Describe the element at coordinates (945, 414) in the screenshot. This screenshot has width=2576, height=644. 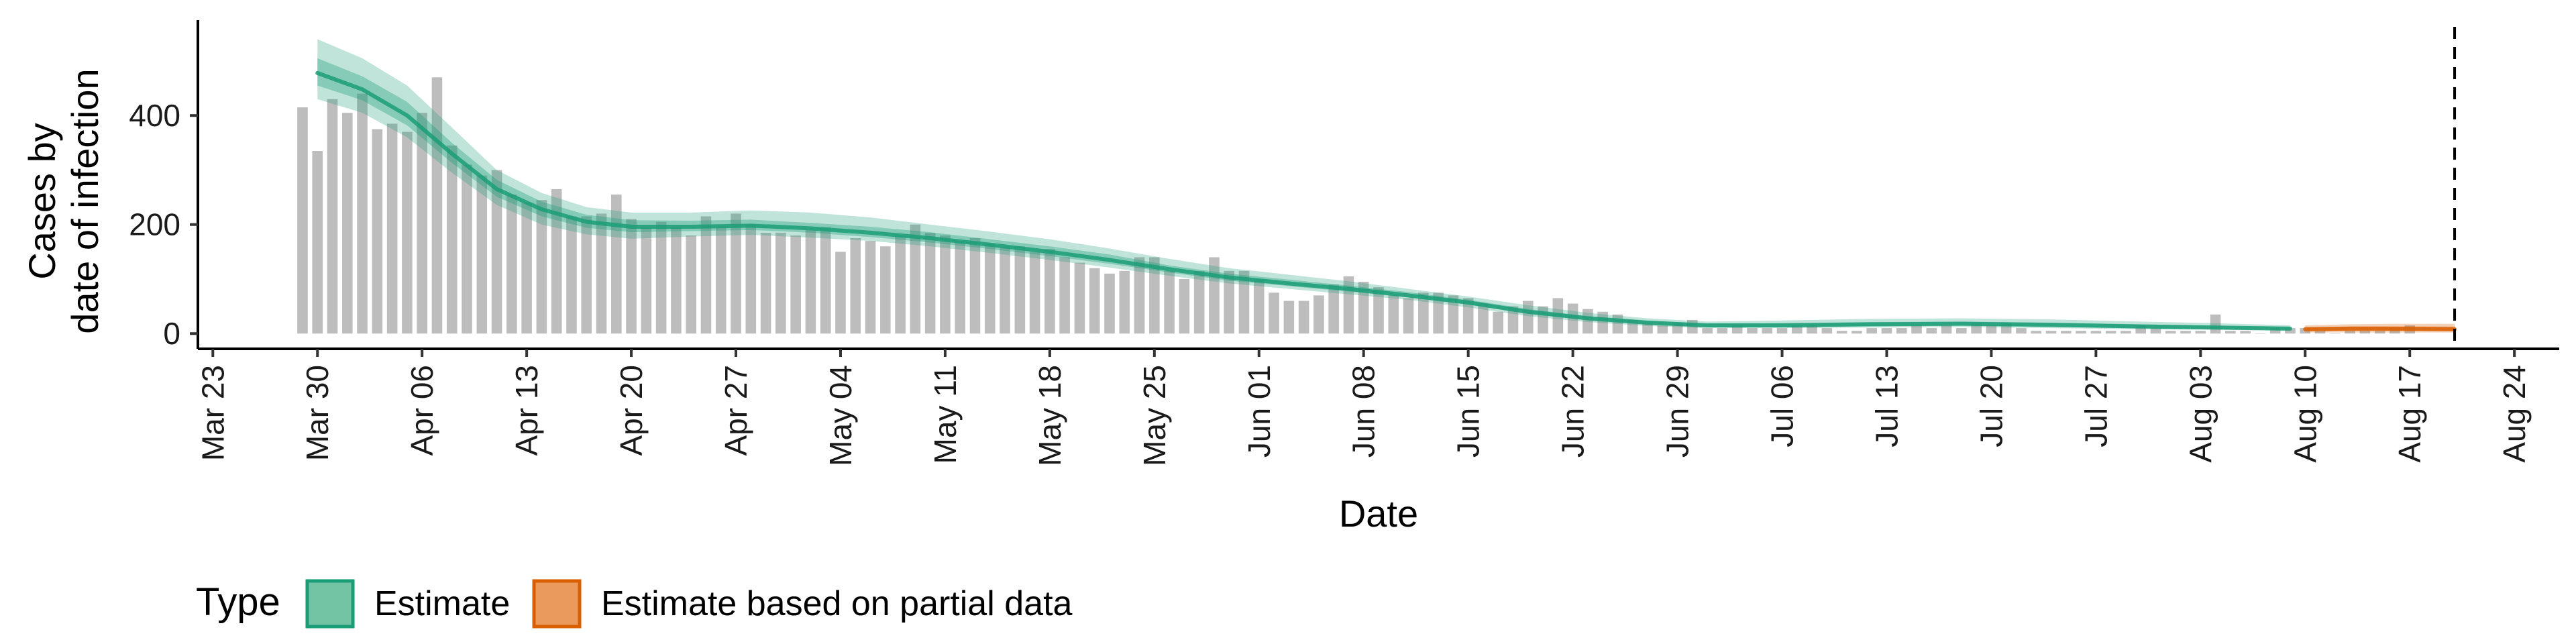
I see `x-tick-label: May 11` at that location.